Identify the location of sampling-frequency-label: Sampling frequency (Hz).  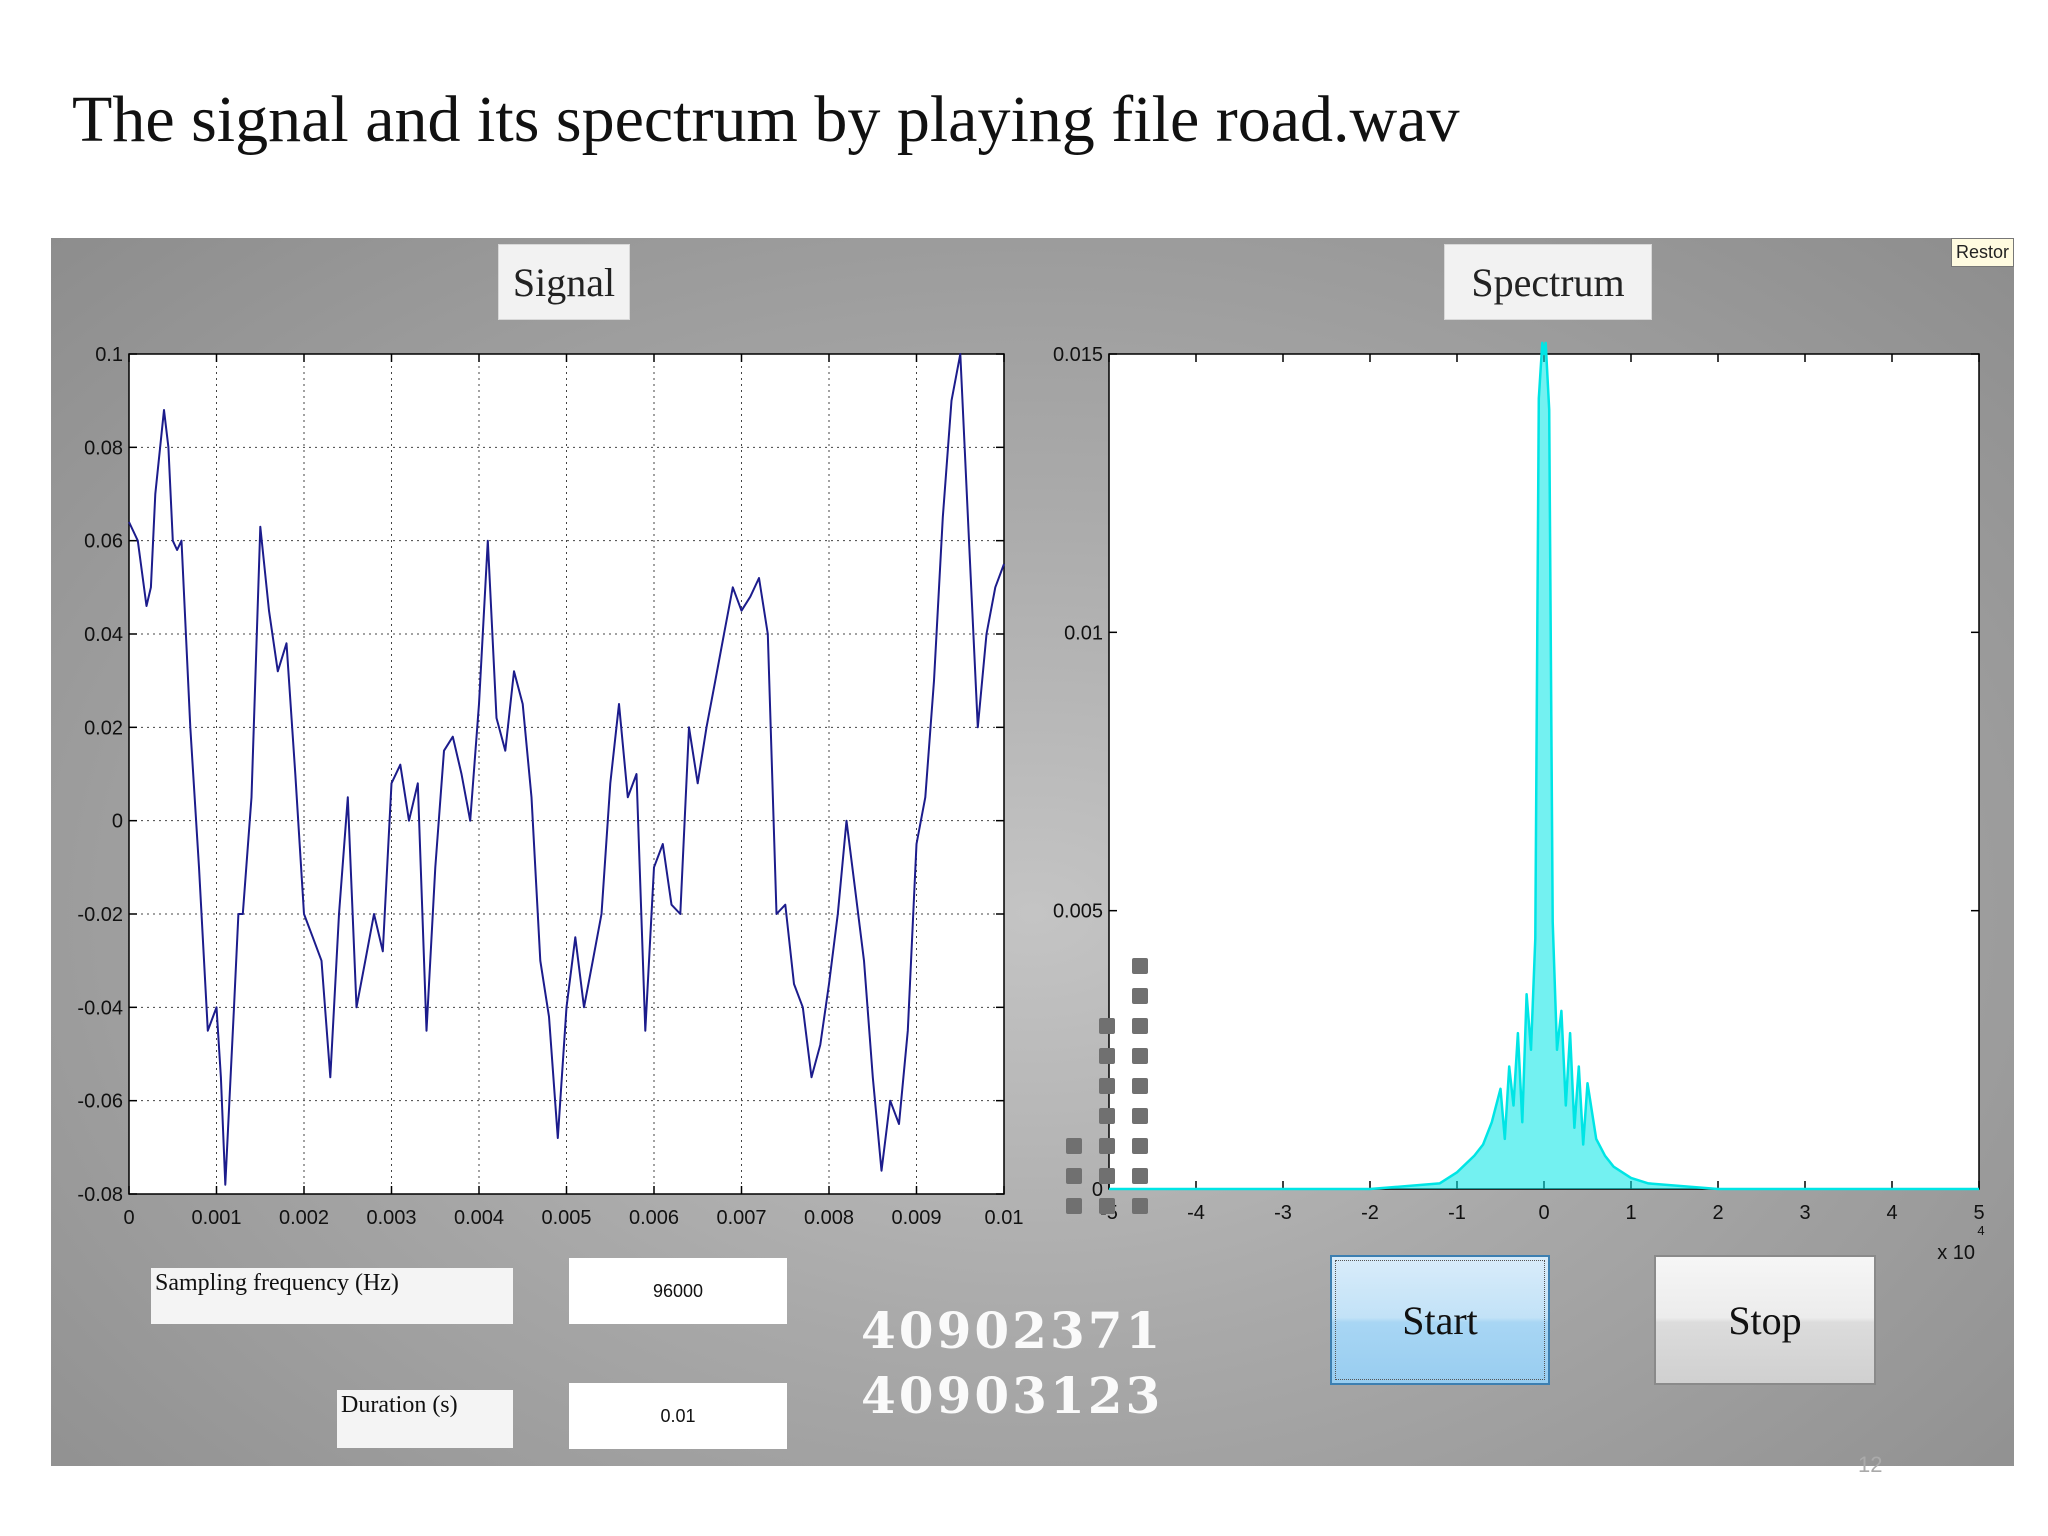
(332, 1296).